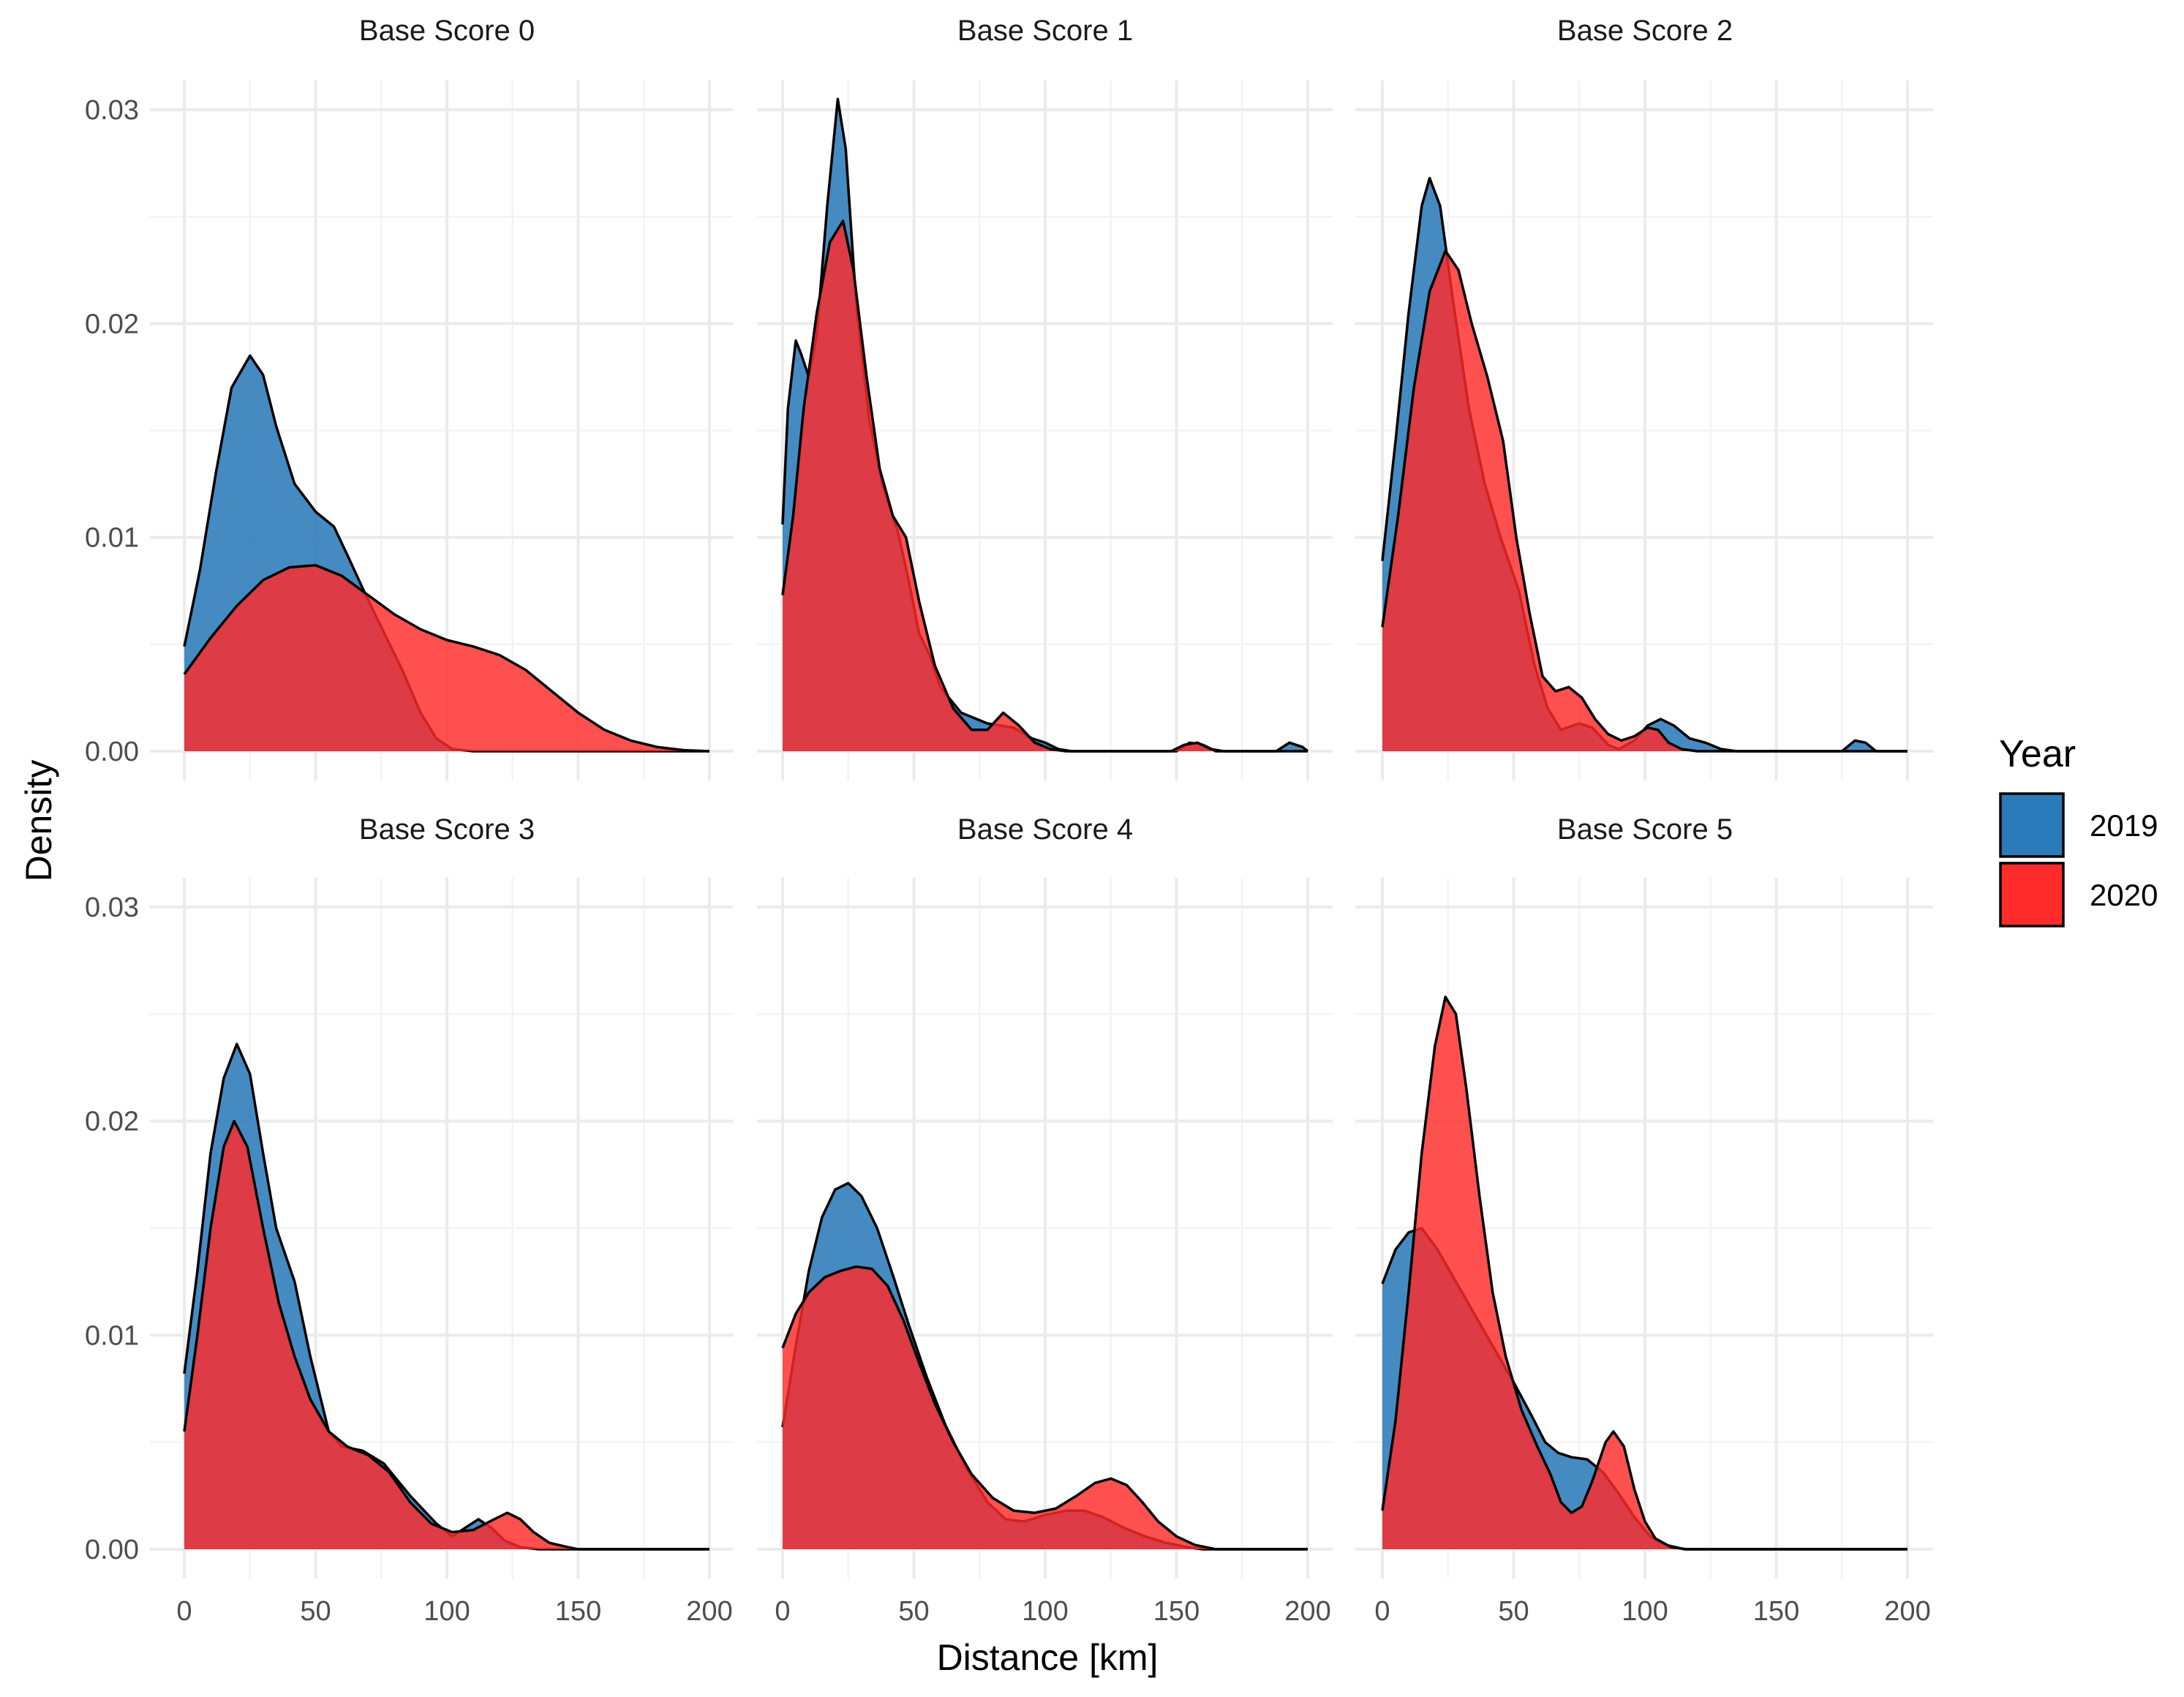  Describe the element at coordinates (2078, 830) in the screenshot. I see `legend: Year 2019 2020` at that location.